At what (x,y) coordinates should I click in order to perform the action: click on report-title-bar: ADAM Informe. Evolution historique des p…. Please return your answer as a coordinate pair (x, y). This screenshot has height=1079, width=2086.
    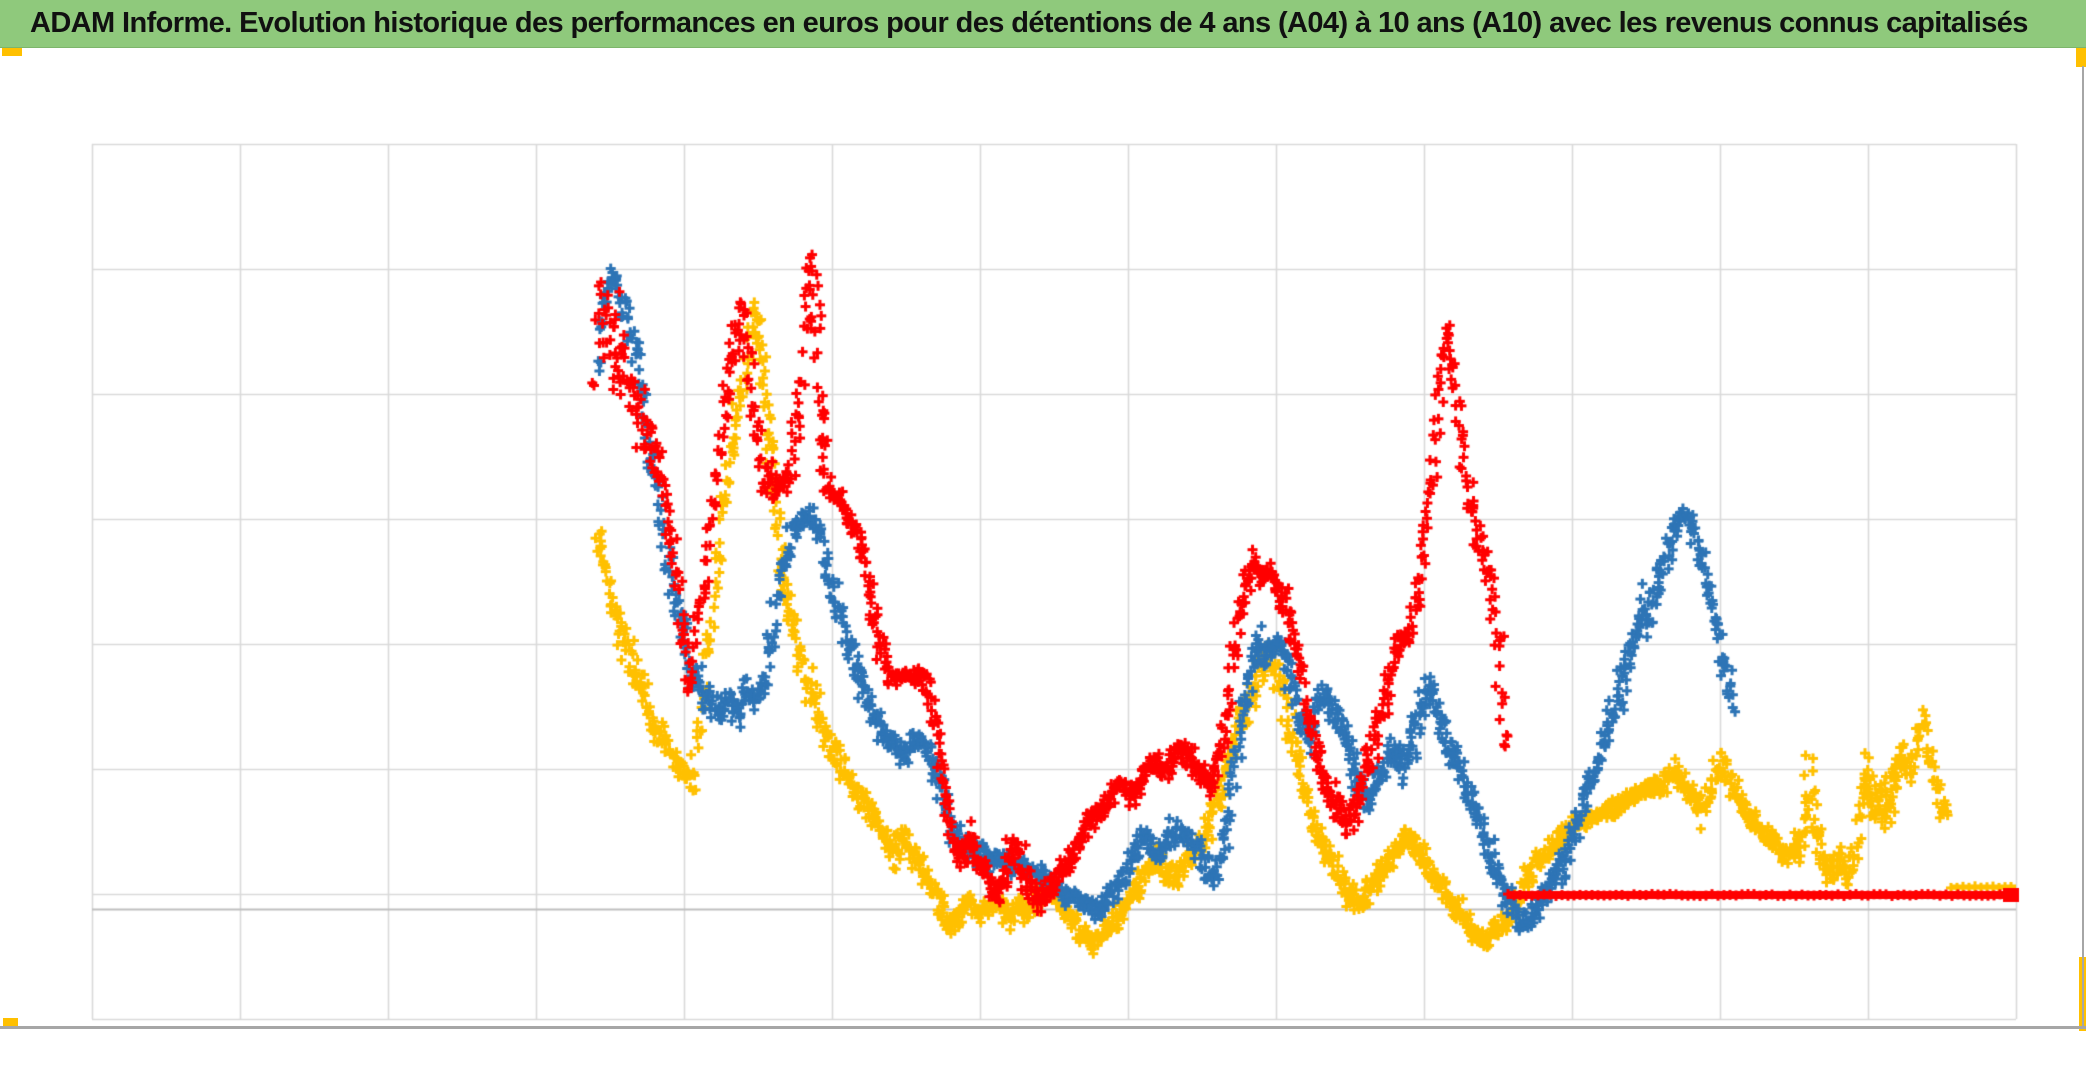
    Looking at the image, I should click on (1043, 24).